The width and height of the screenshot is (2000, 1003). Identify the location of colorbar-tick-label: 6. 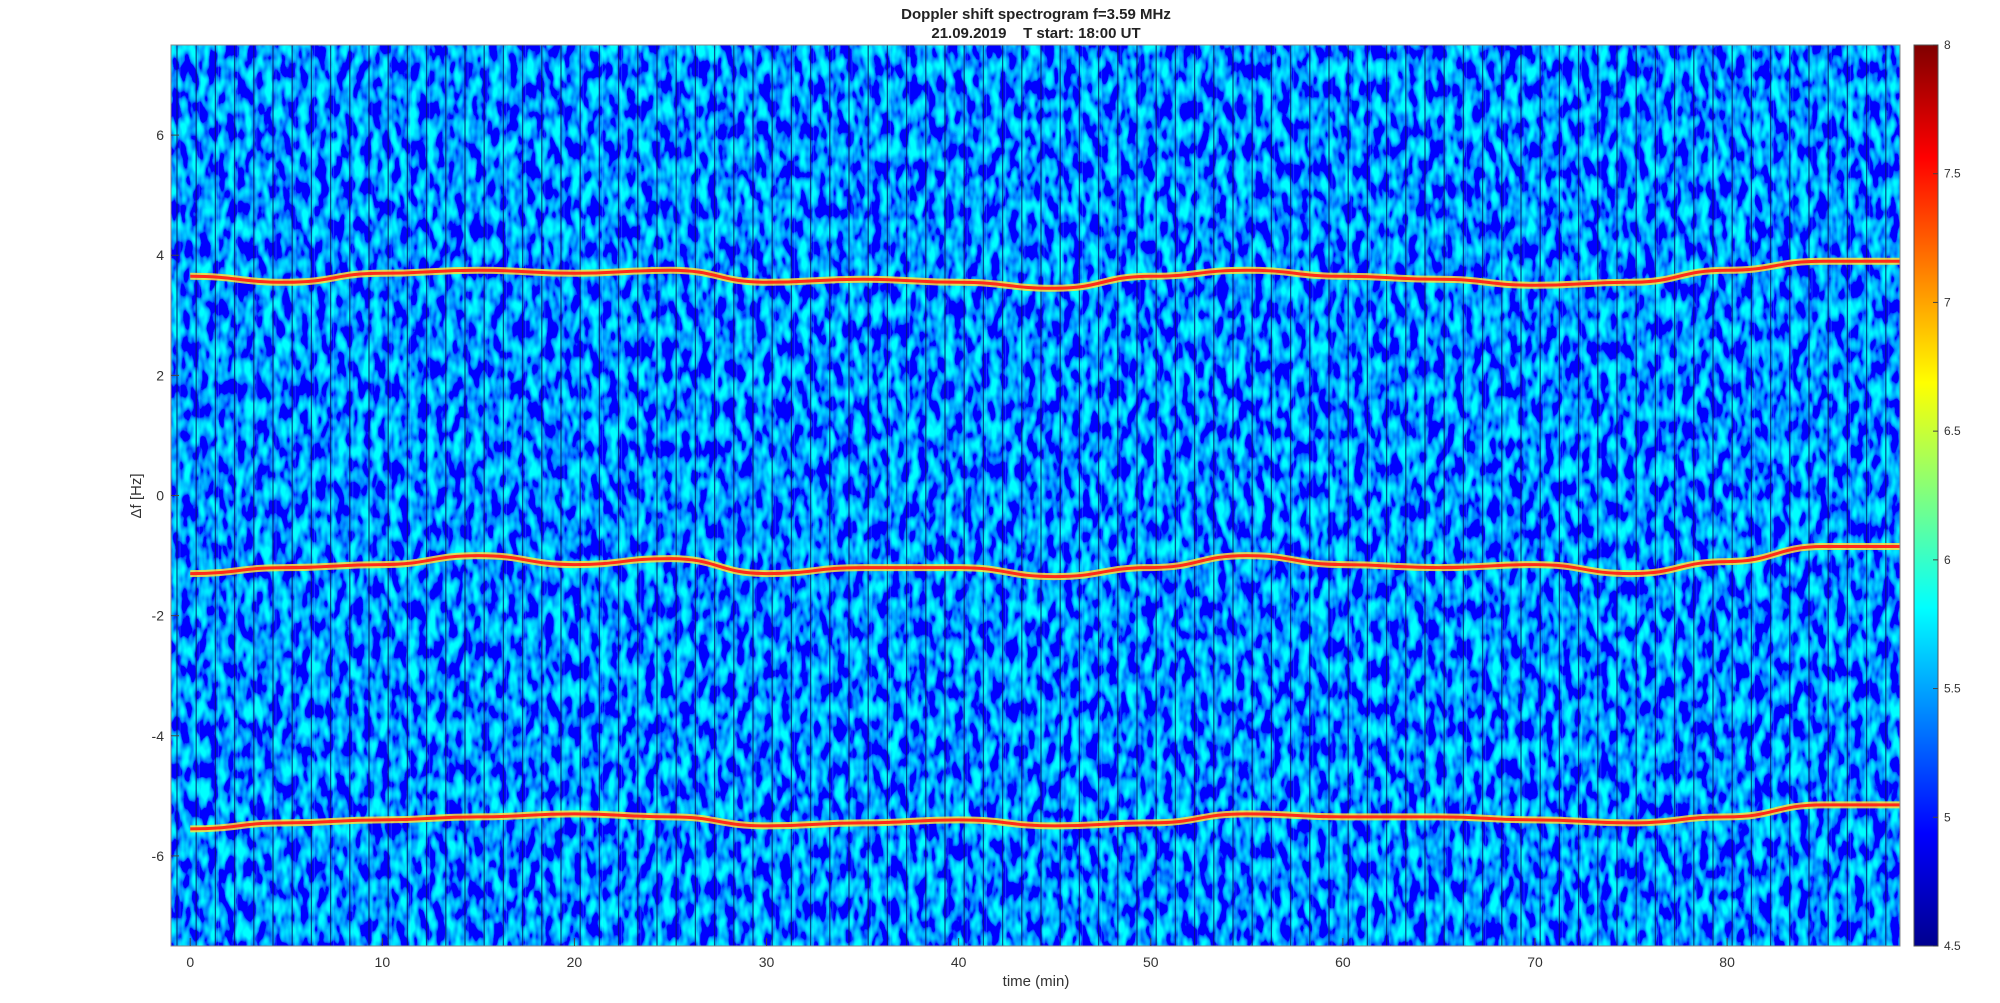
(1947, 560).